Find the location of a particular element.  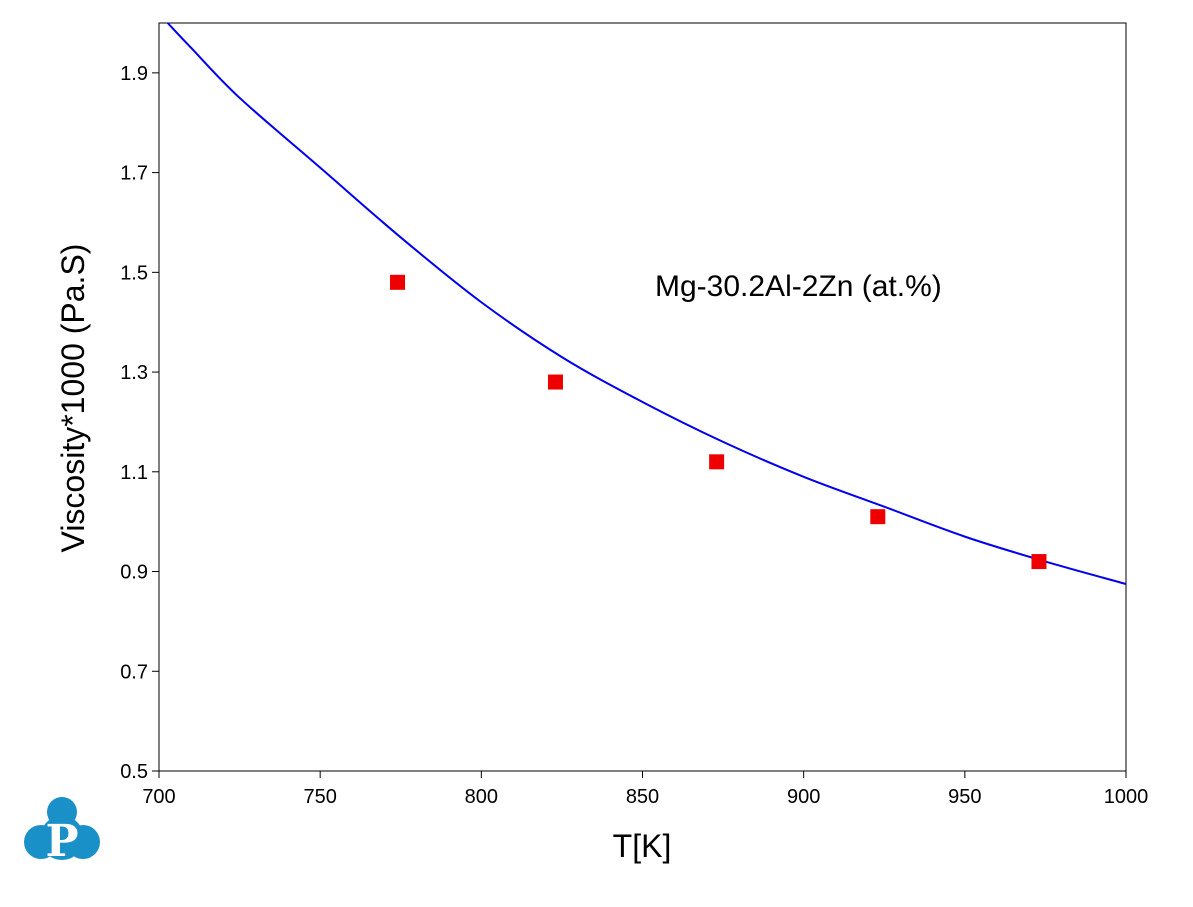

x-tick-label: 950 is located at coordinates (964, 797).